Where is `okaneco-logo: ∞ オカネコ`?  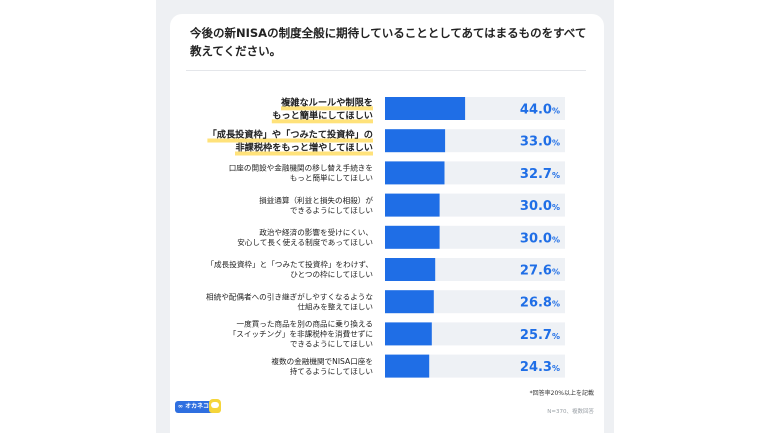
okaneco-logo: ∞ オカネコ is located at coordinates (197, 407).